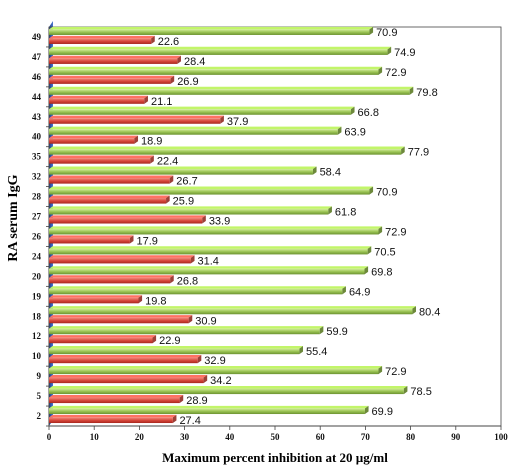 The image size is (532, 470). I want to click on data-label: 34.2, so click(220, 381).